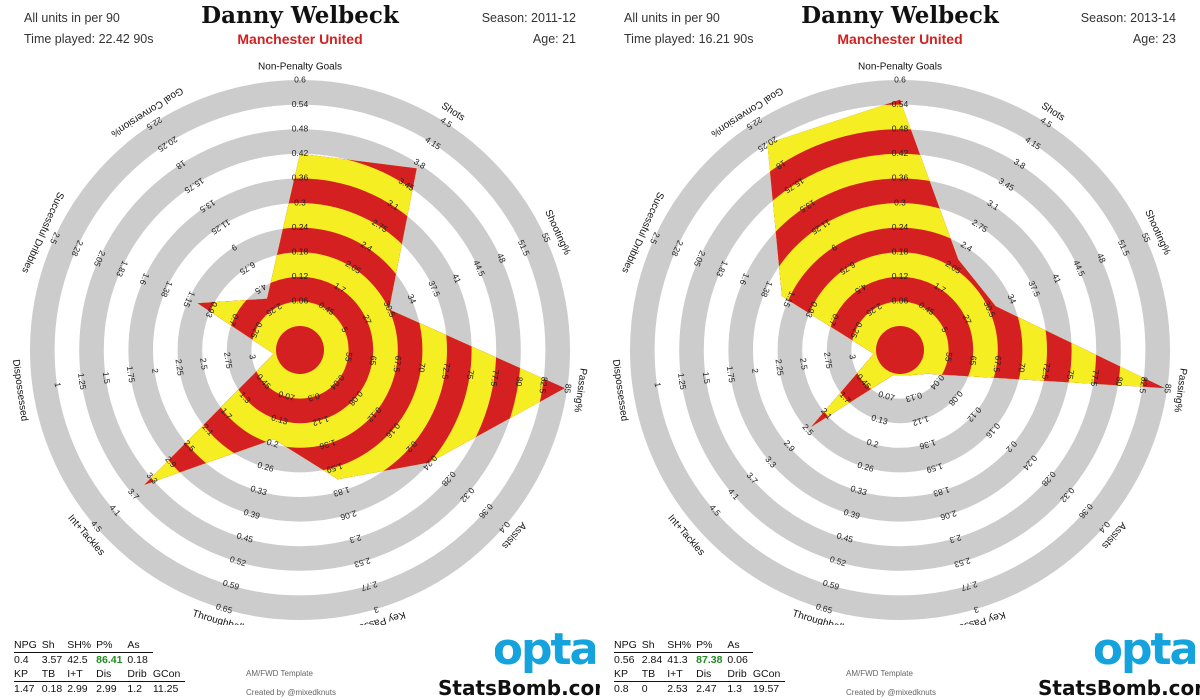 The image size is (1200, 700). I want to click on stats-cell: 2.53, so click(677, 689).